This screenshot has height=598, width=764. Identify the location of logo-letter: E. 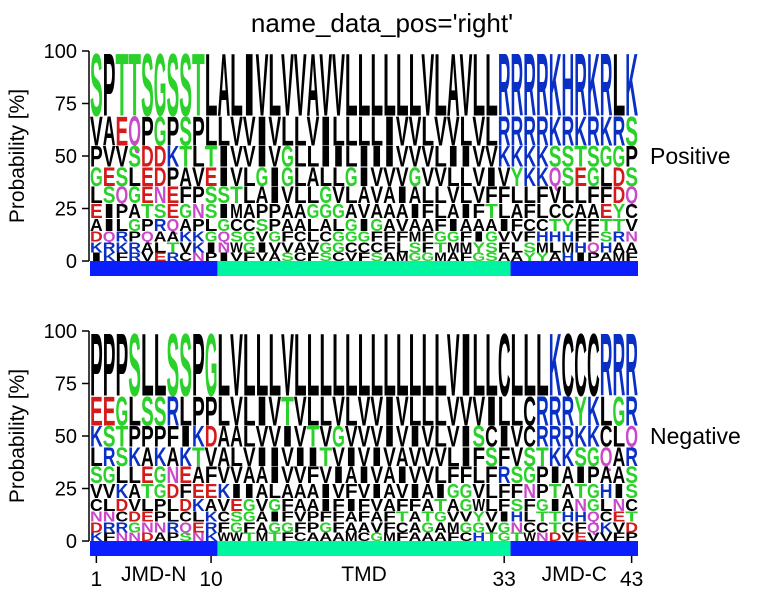
(96, 411).